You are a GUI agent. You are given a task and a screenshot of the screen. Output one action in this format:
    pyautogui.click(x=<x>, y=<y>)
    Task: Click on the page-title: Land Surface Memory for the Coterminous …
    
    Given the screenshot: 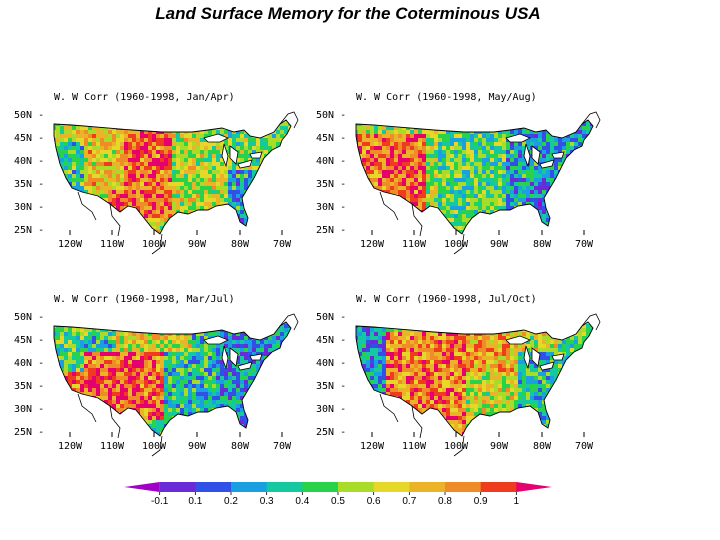 What is the action you would take?
    pyautogui.click(x=348, y=13)
    